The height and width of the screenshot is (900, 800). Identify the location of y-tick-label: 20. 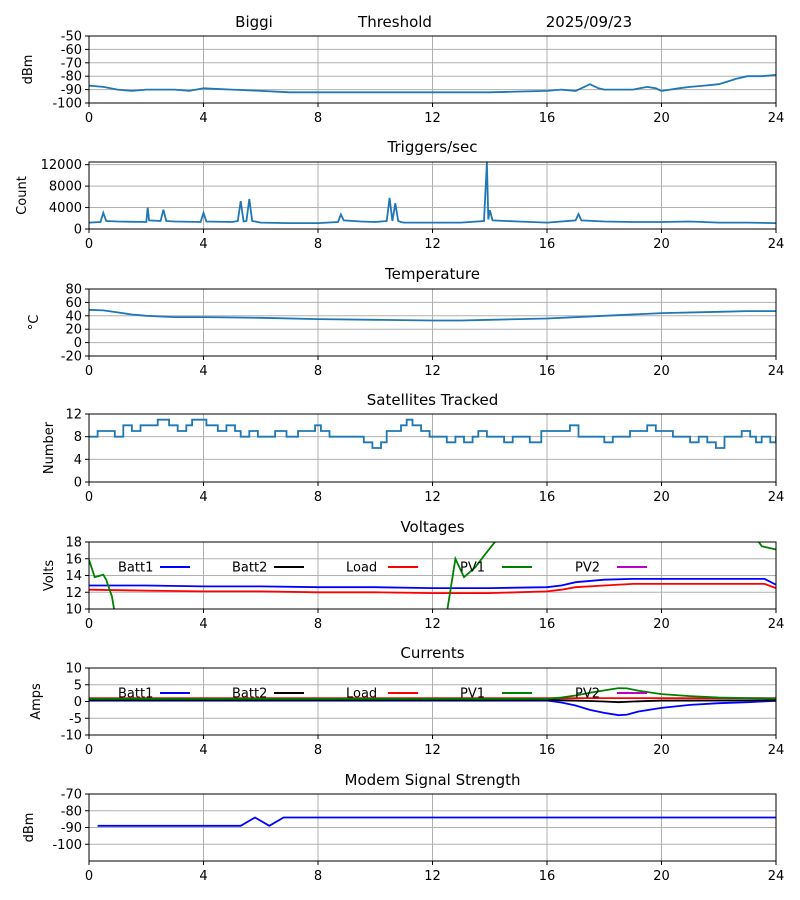
(73, 330).